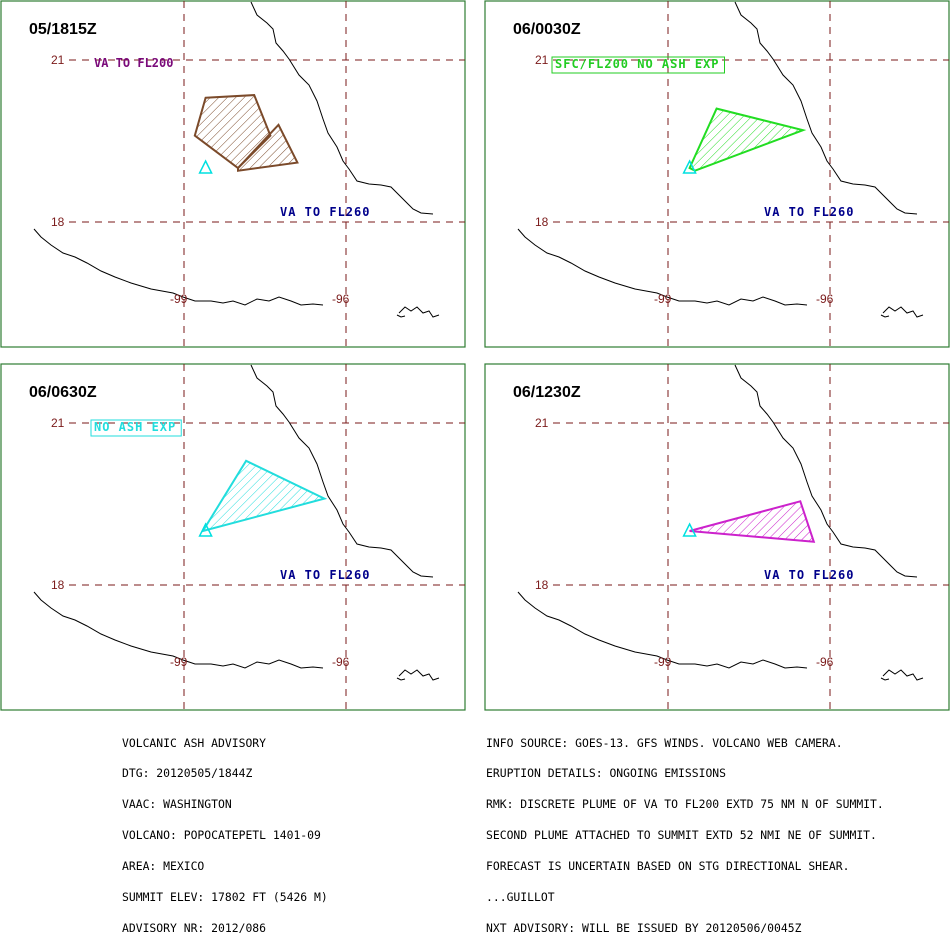  I want to click on advisory-line: AREA: MEXICO, so click(163, 866).